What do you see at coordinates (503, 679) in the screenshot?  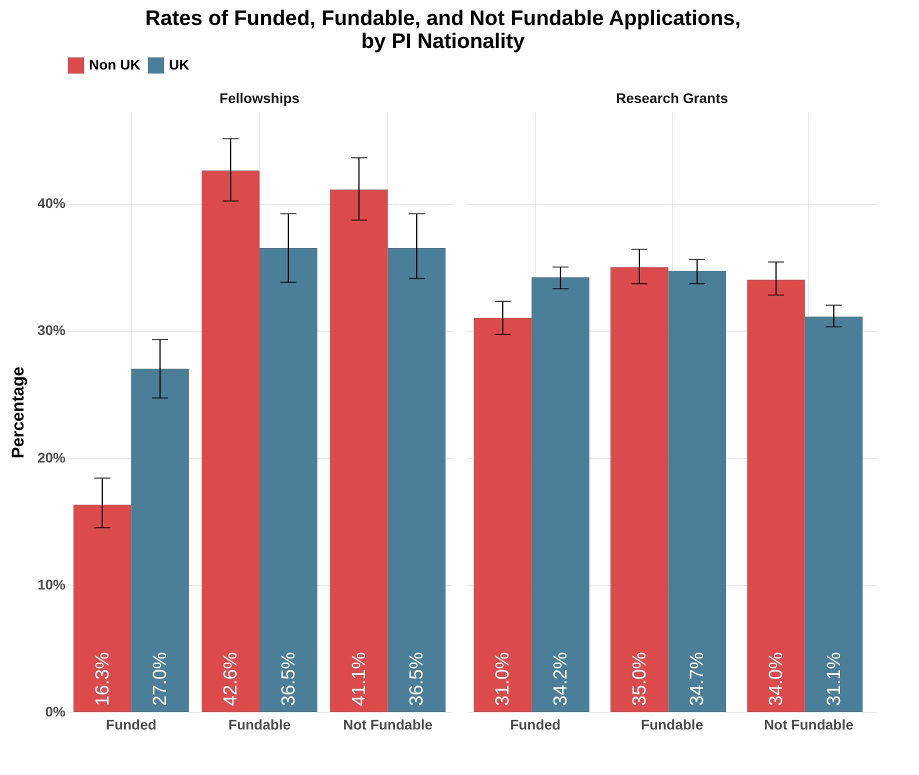 I see `data-label: 31.0%` at bounding box center [503, 679].